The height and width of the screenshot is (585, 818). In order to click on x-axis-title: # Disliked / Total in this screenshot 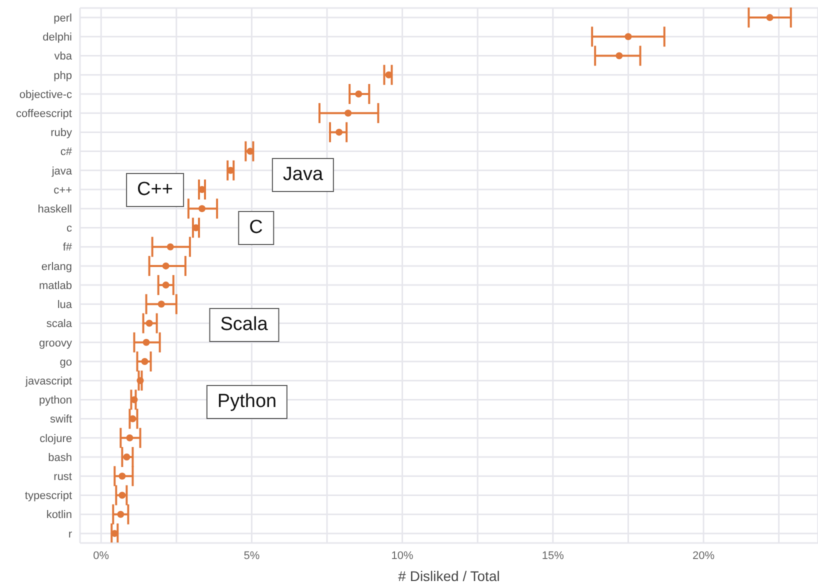, I will do `click(449, 576)`.